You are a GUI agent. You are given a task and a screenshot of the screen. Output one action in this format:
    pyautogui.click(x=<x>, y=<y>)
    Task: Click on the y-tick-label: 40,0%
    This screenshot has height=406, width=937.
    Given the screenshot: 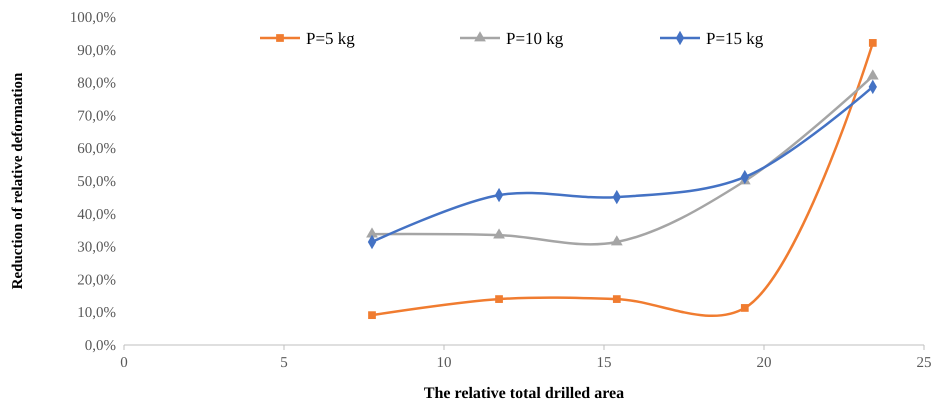 What is the action you would take?
    pyautogui.click(x=96, y=214)
    